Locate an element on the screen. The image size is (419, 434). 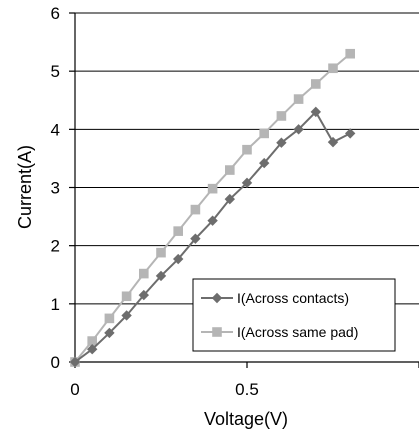
legend: I(Across contacts) I(Across same pad) is located at coordinates (294, 315).